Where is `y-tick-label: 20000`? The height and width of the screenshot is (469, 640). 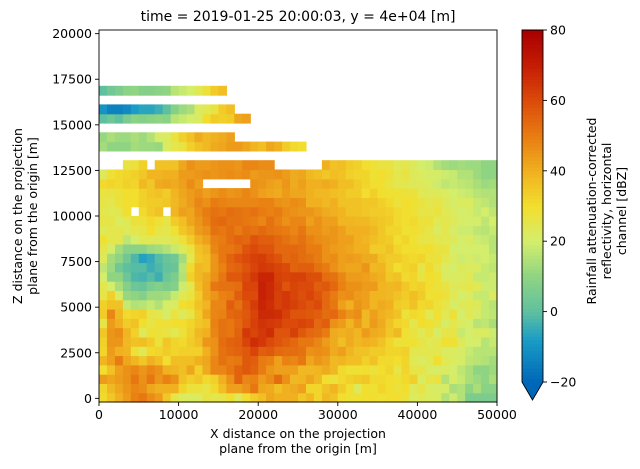 y-tick-label: 20000 is located at coordinates (72, 33).